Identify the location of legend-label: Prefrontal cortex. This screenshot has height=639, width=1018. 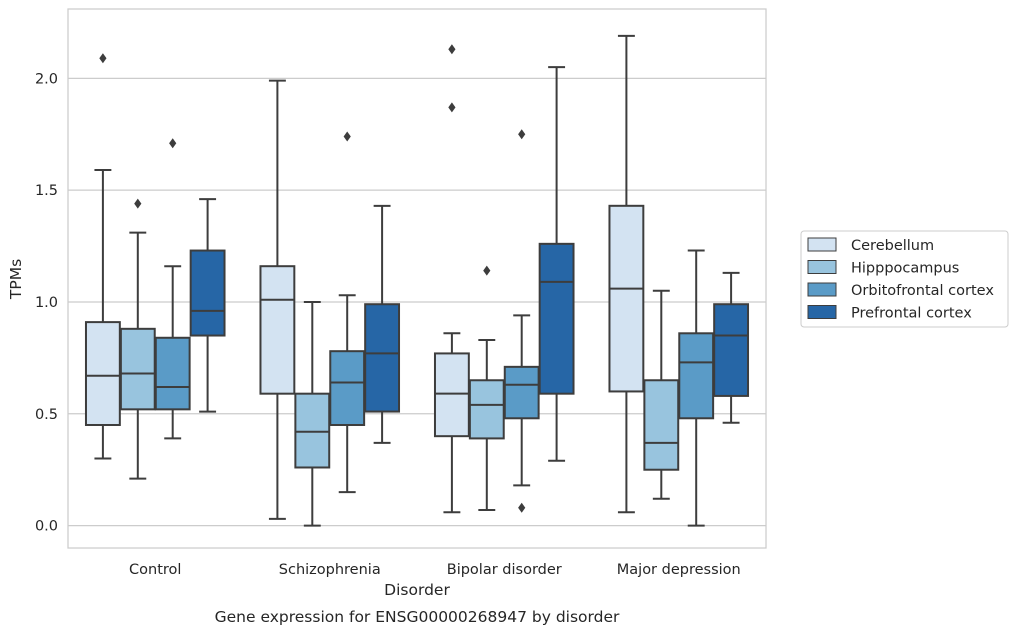
(911, 314).